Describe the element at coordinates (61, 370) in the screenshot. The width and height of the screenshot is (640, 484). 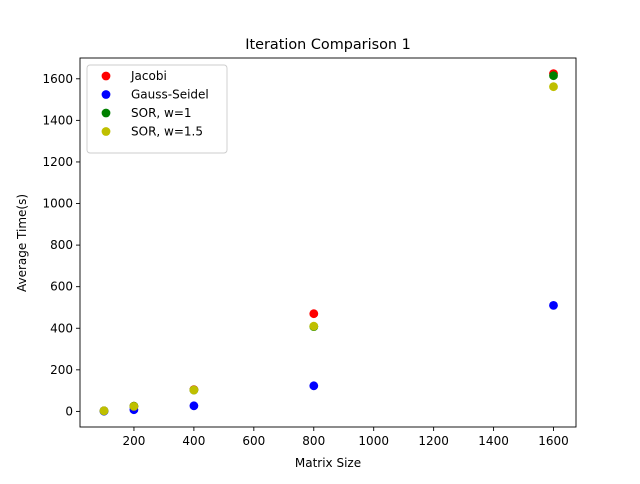
I see `y-tick-label: 200` at that location.